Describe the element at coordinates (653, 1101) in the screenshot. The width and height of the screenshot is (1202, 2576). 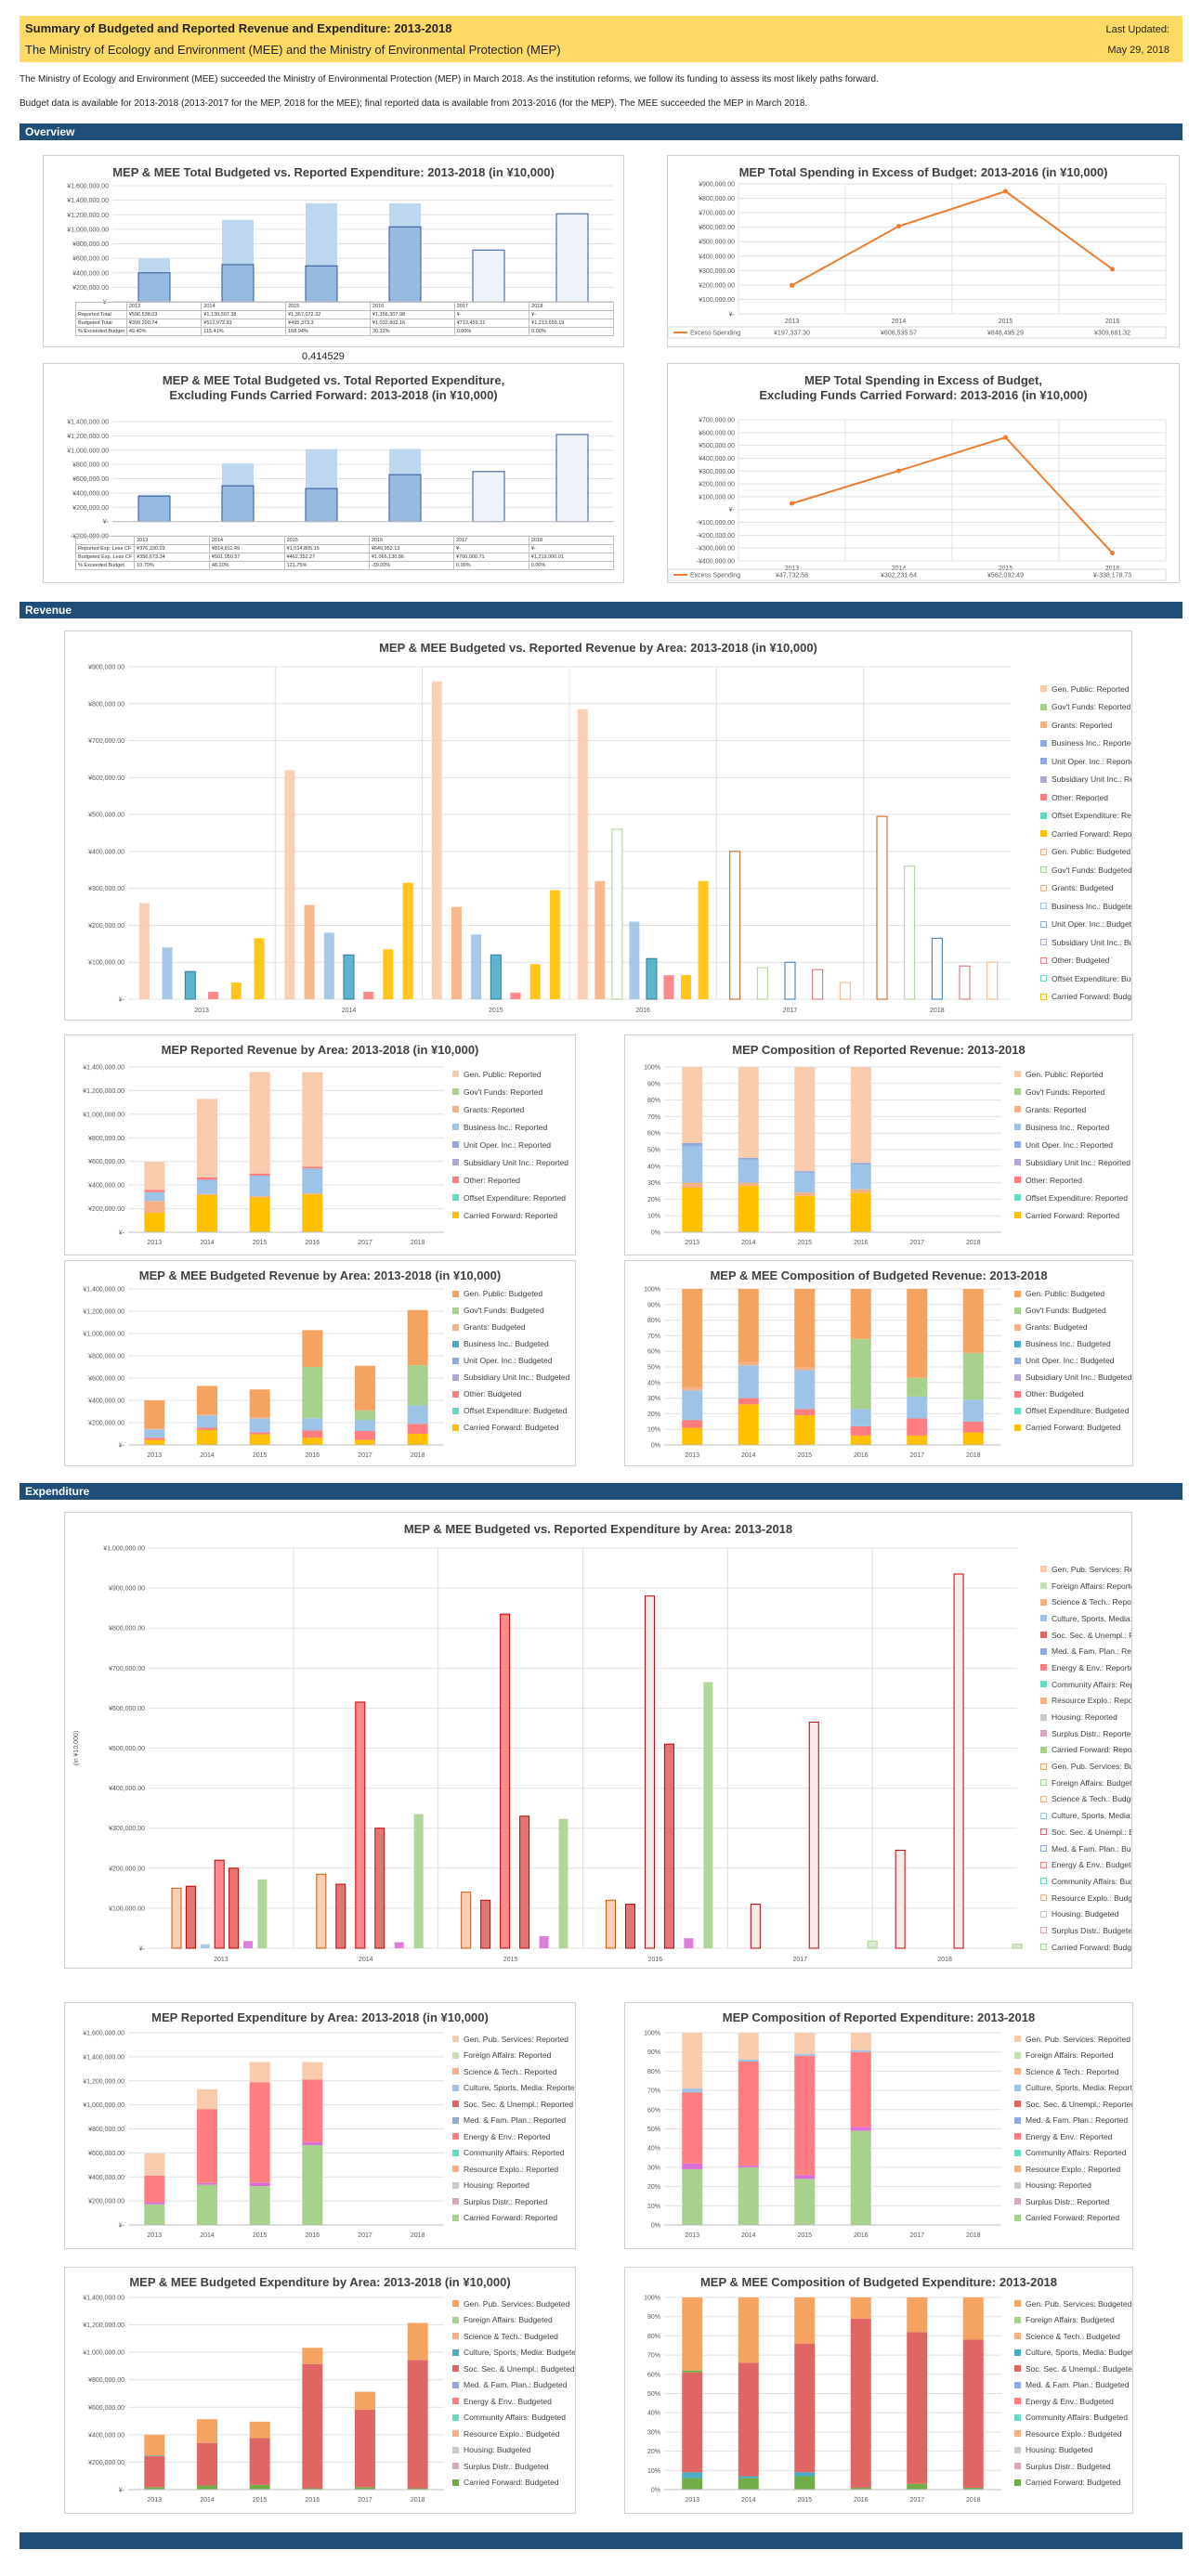
I see `y-tick-label: 80%` at that location.